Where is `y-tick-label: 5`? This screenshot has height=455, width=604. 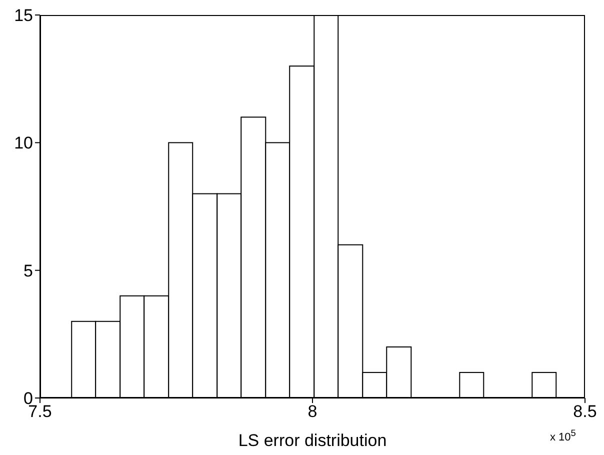
y-tick-label: 5 is located at coordinates (28, 270).